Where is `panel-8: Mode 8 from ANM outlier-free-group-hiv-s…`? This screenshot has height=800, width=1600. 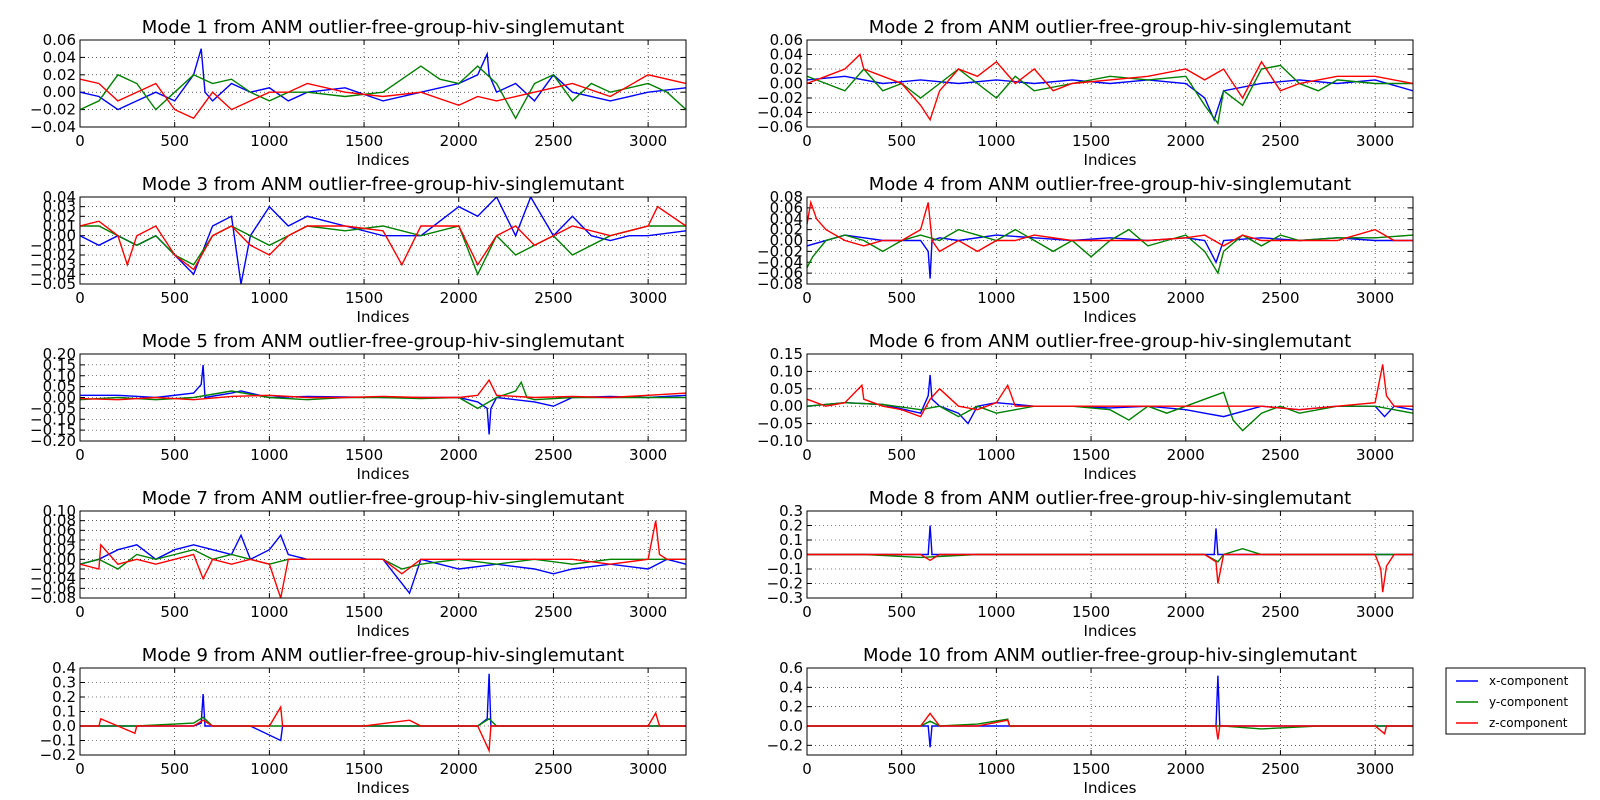 panel-8: Mode 8 from ANM outlier-free-group-hiv-s… is located at coordinates (1090, 564).